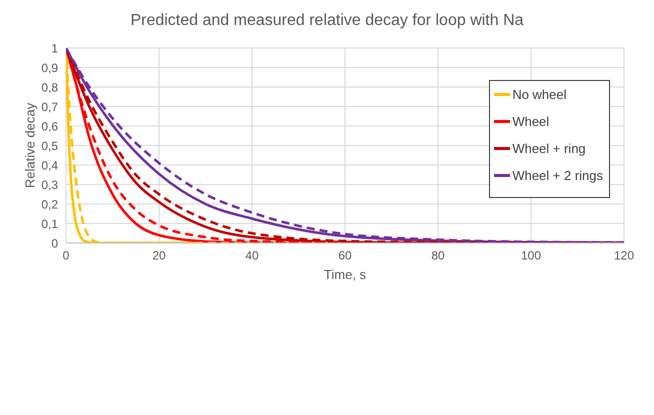 Image resolution: width=654 pixels, height=415 pixels. Describe the element at coordinates (549, 148) in the screenshot. I see `legend-label: Wheel + ring` at that location.